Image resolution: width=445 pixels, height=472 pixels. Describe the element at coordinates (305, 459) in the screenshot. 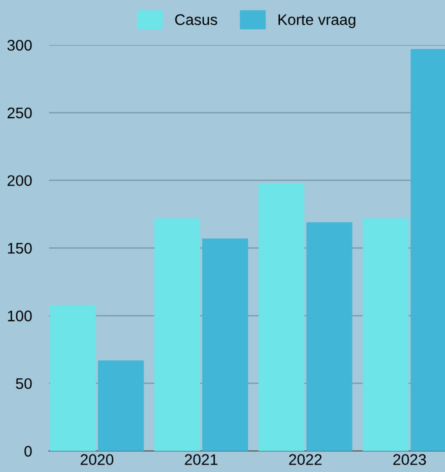

I see `x-tick-label: 2022` at that location.